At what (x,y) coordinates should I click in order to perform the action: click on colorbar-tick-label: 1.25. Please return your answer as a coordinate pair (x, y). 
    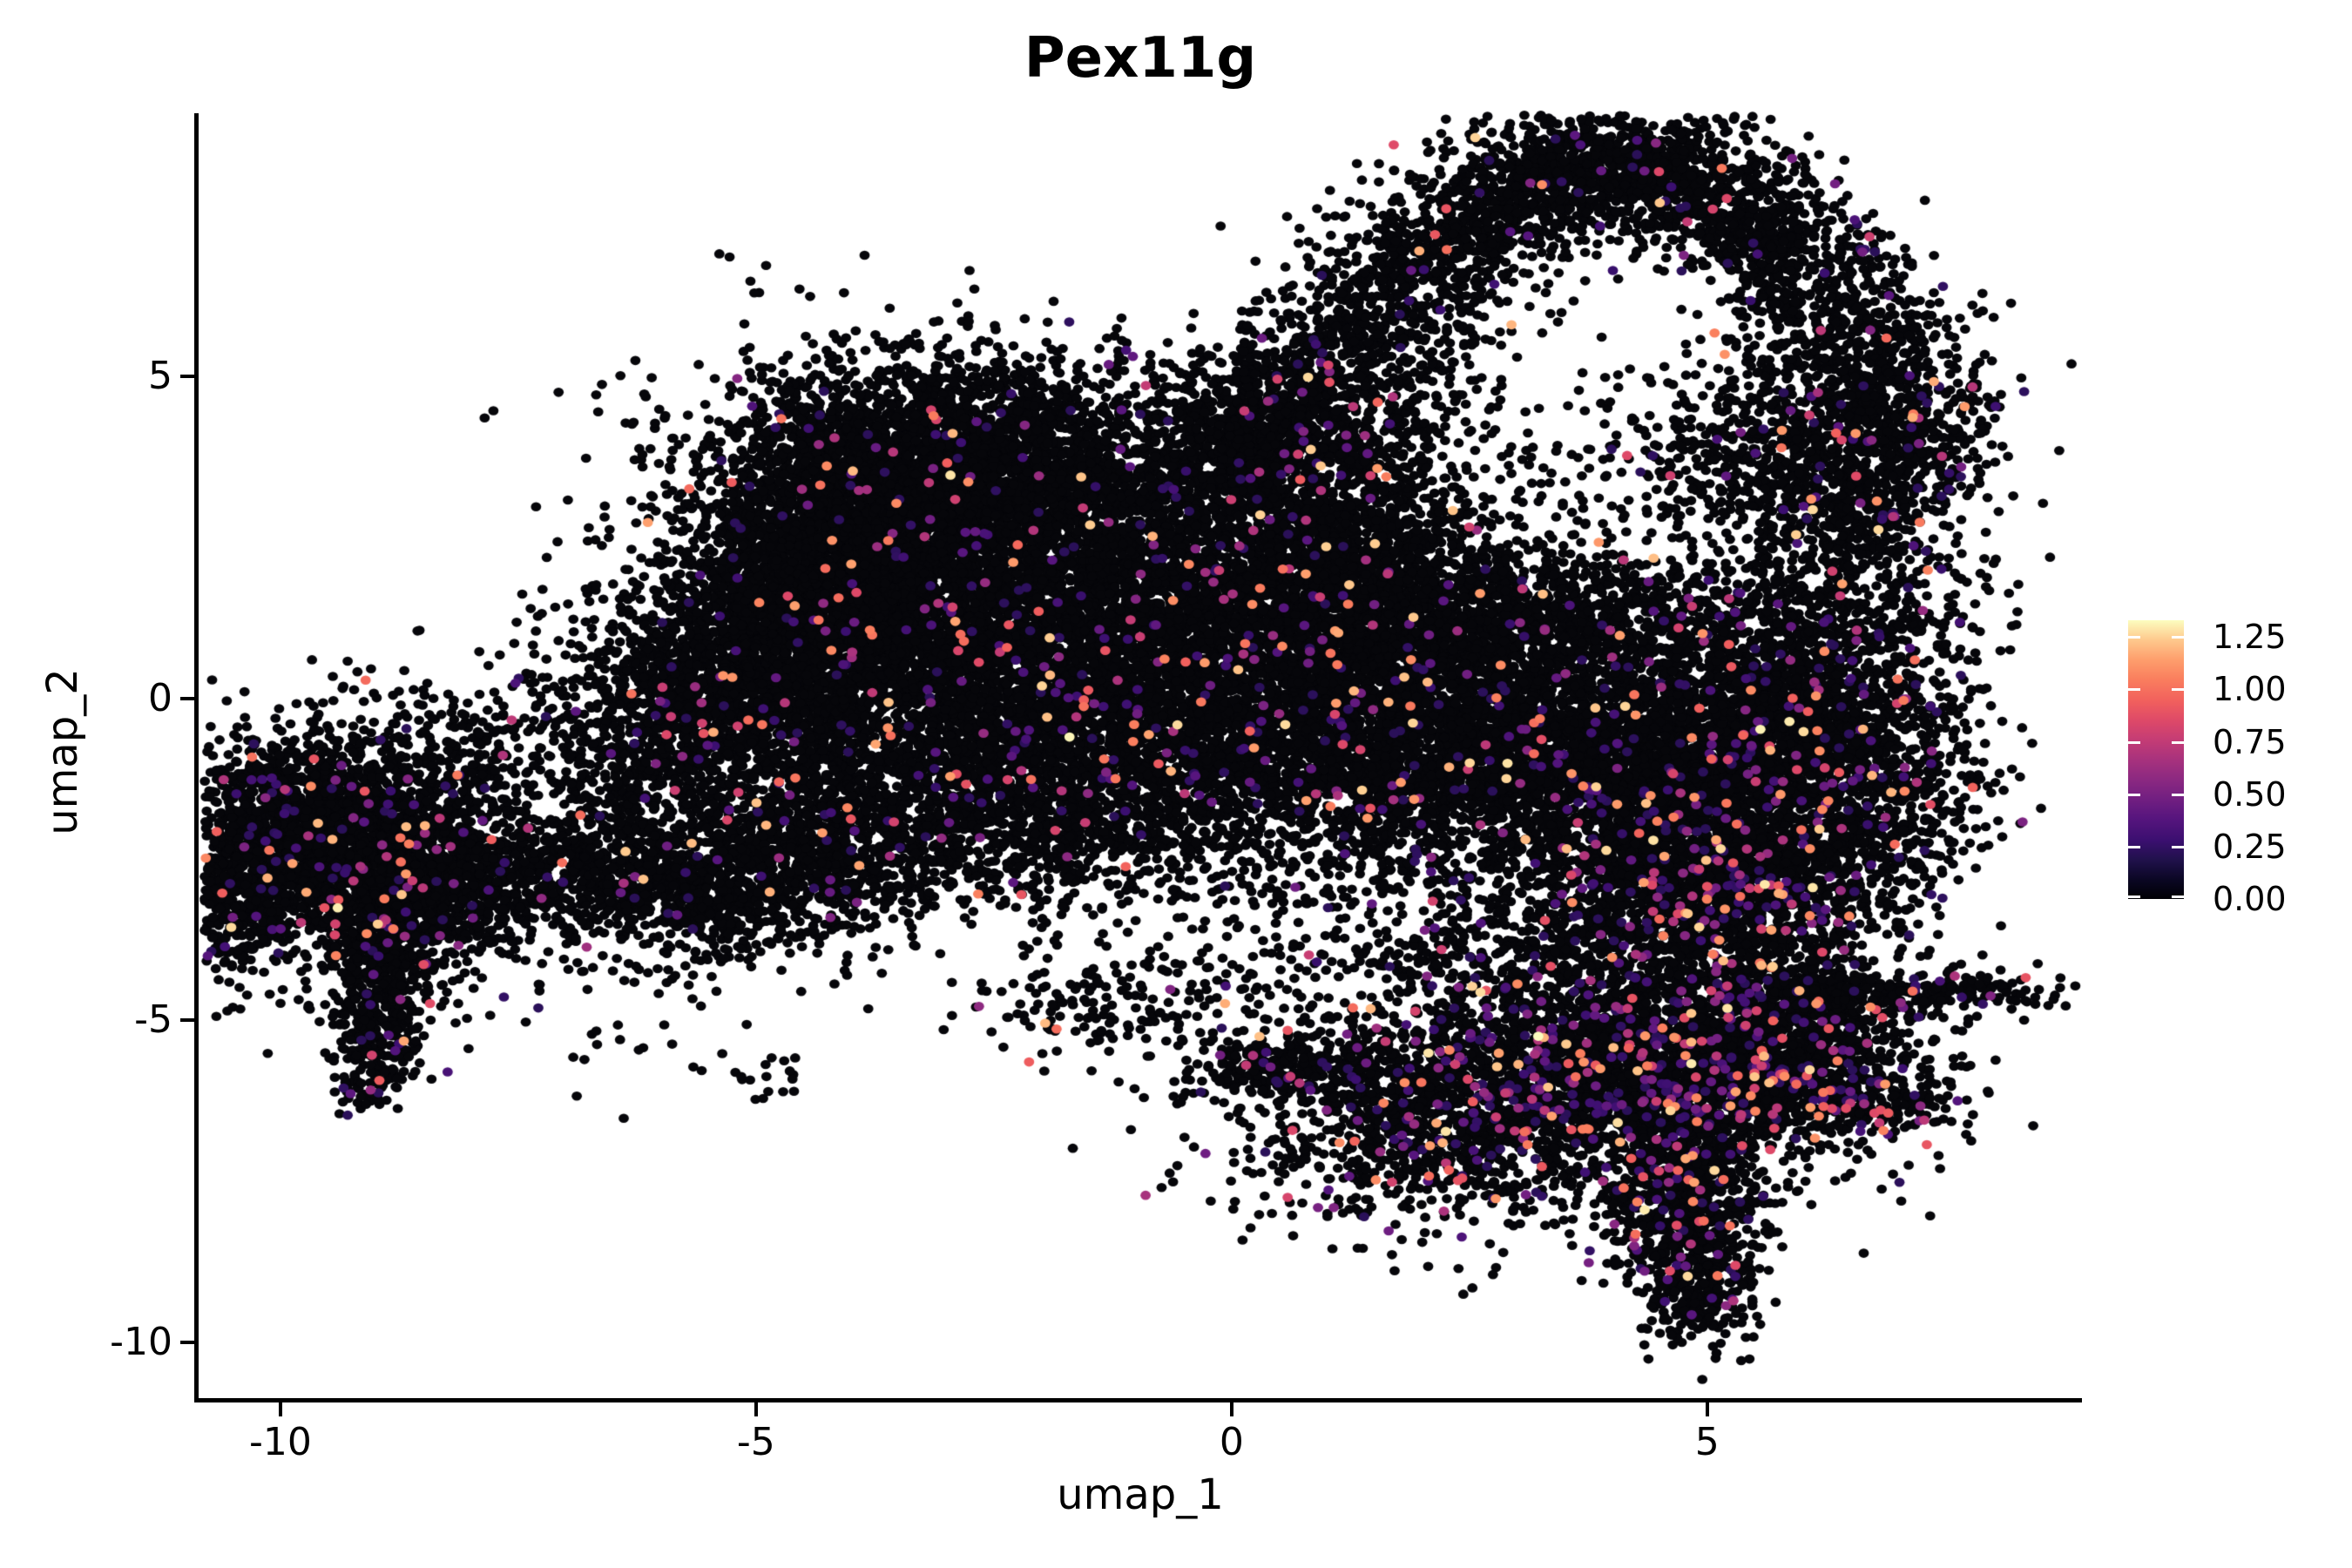
    Looking at the image, I should click on (2250, 638).